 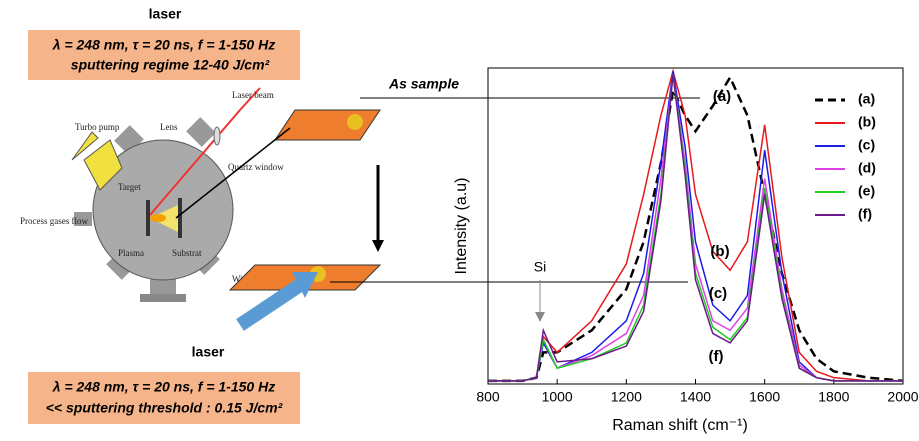 What do you see at coordinates (170, 65) in the screenshot?
I see `param-text: sputtering regime 12-40 J/cm²` at bounding box center [170, 65].